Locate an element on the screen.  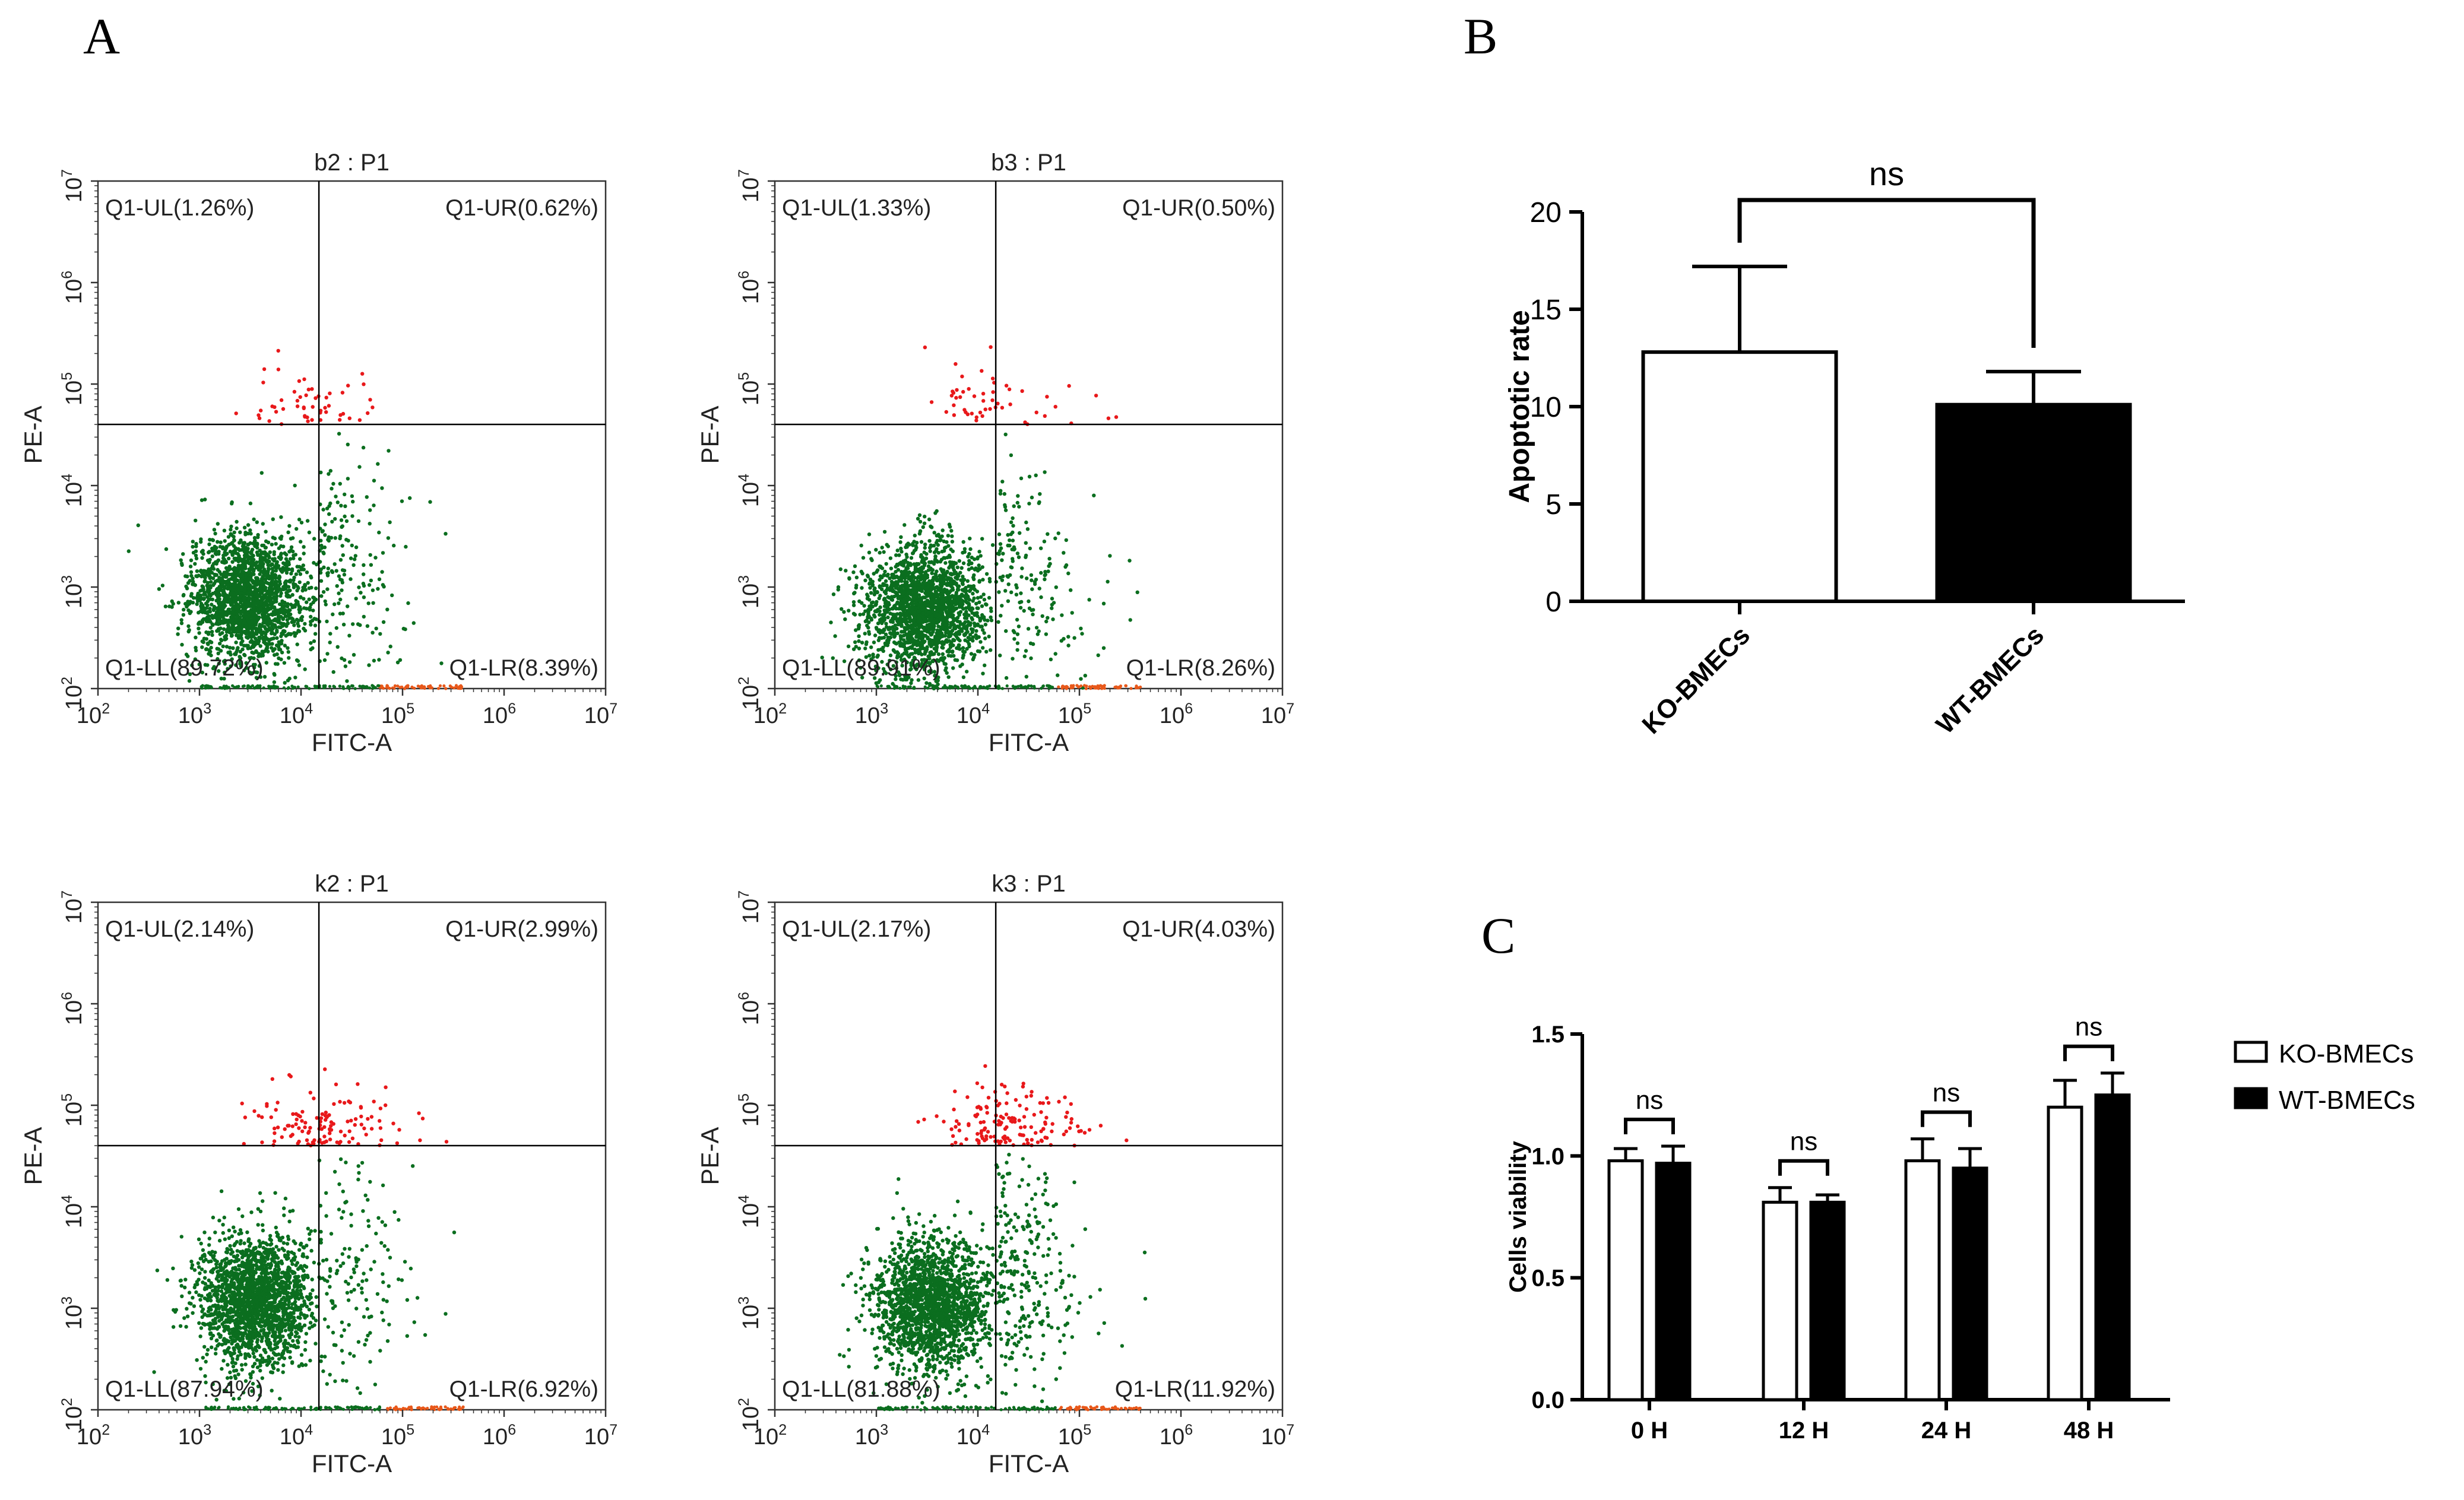
tick-exponent: 6 is located at coordinates (67, 275).